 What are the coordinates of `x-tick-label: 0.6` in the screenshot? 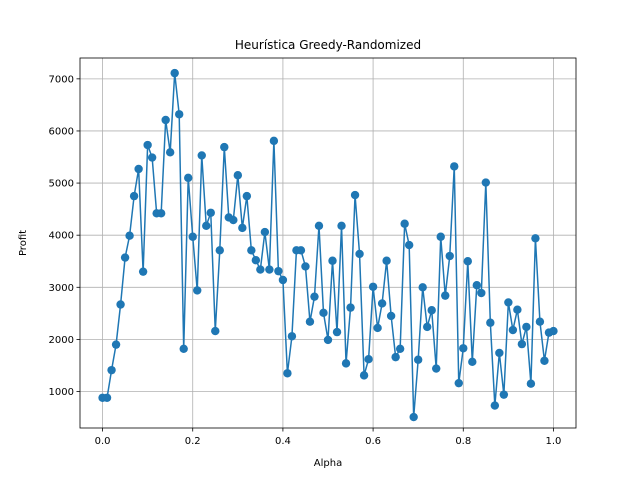 It's located at (373, 441).